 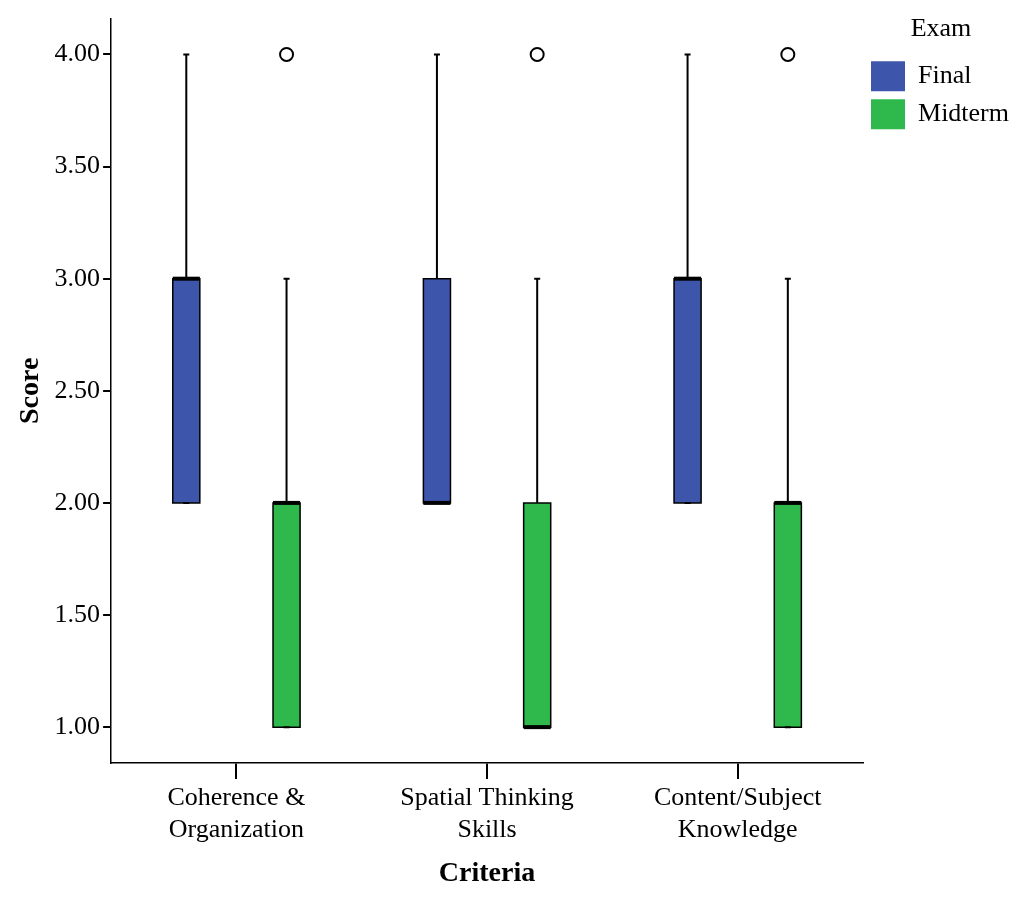 What do you see at coordinates (941, 27) in the screenshot?
I see `legend-title: Exam` at bounding box center [941, 27].